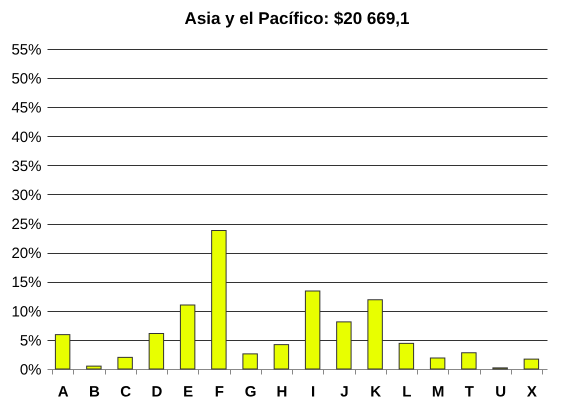 This screenshot has height=417, width=574. Describe the element at coordinates (156, 392) in the screenshot. I see `x-tick-label: D` at that location.